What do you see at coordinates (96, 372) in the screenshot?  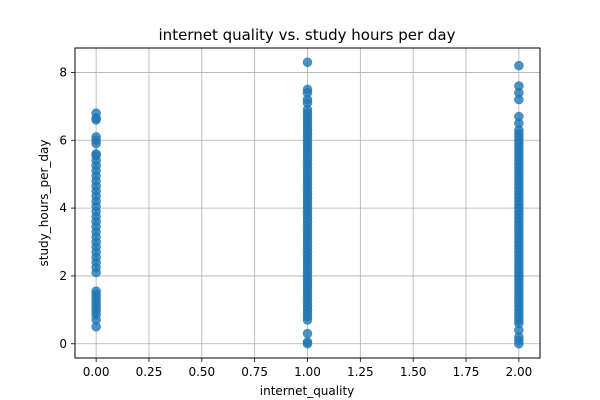 I see `x-tick-label: 0.00` at bounding box center [96, 372].